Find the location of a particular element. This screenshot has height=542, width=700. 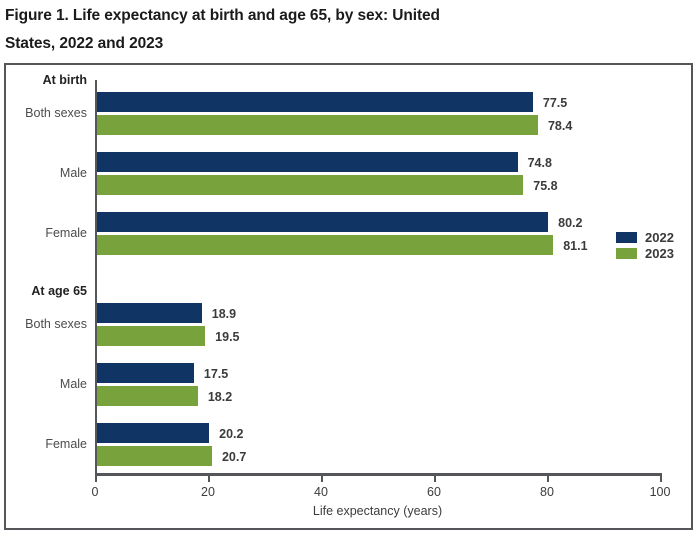

bar-2022-at-age-65-male is located at coordinates (144, 373).